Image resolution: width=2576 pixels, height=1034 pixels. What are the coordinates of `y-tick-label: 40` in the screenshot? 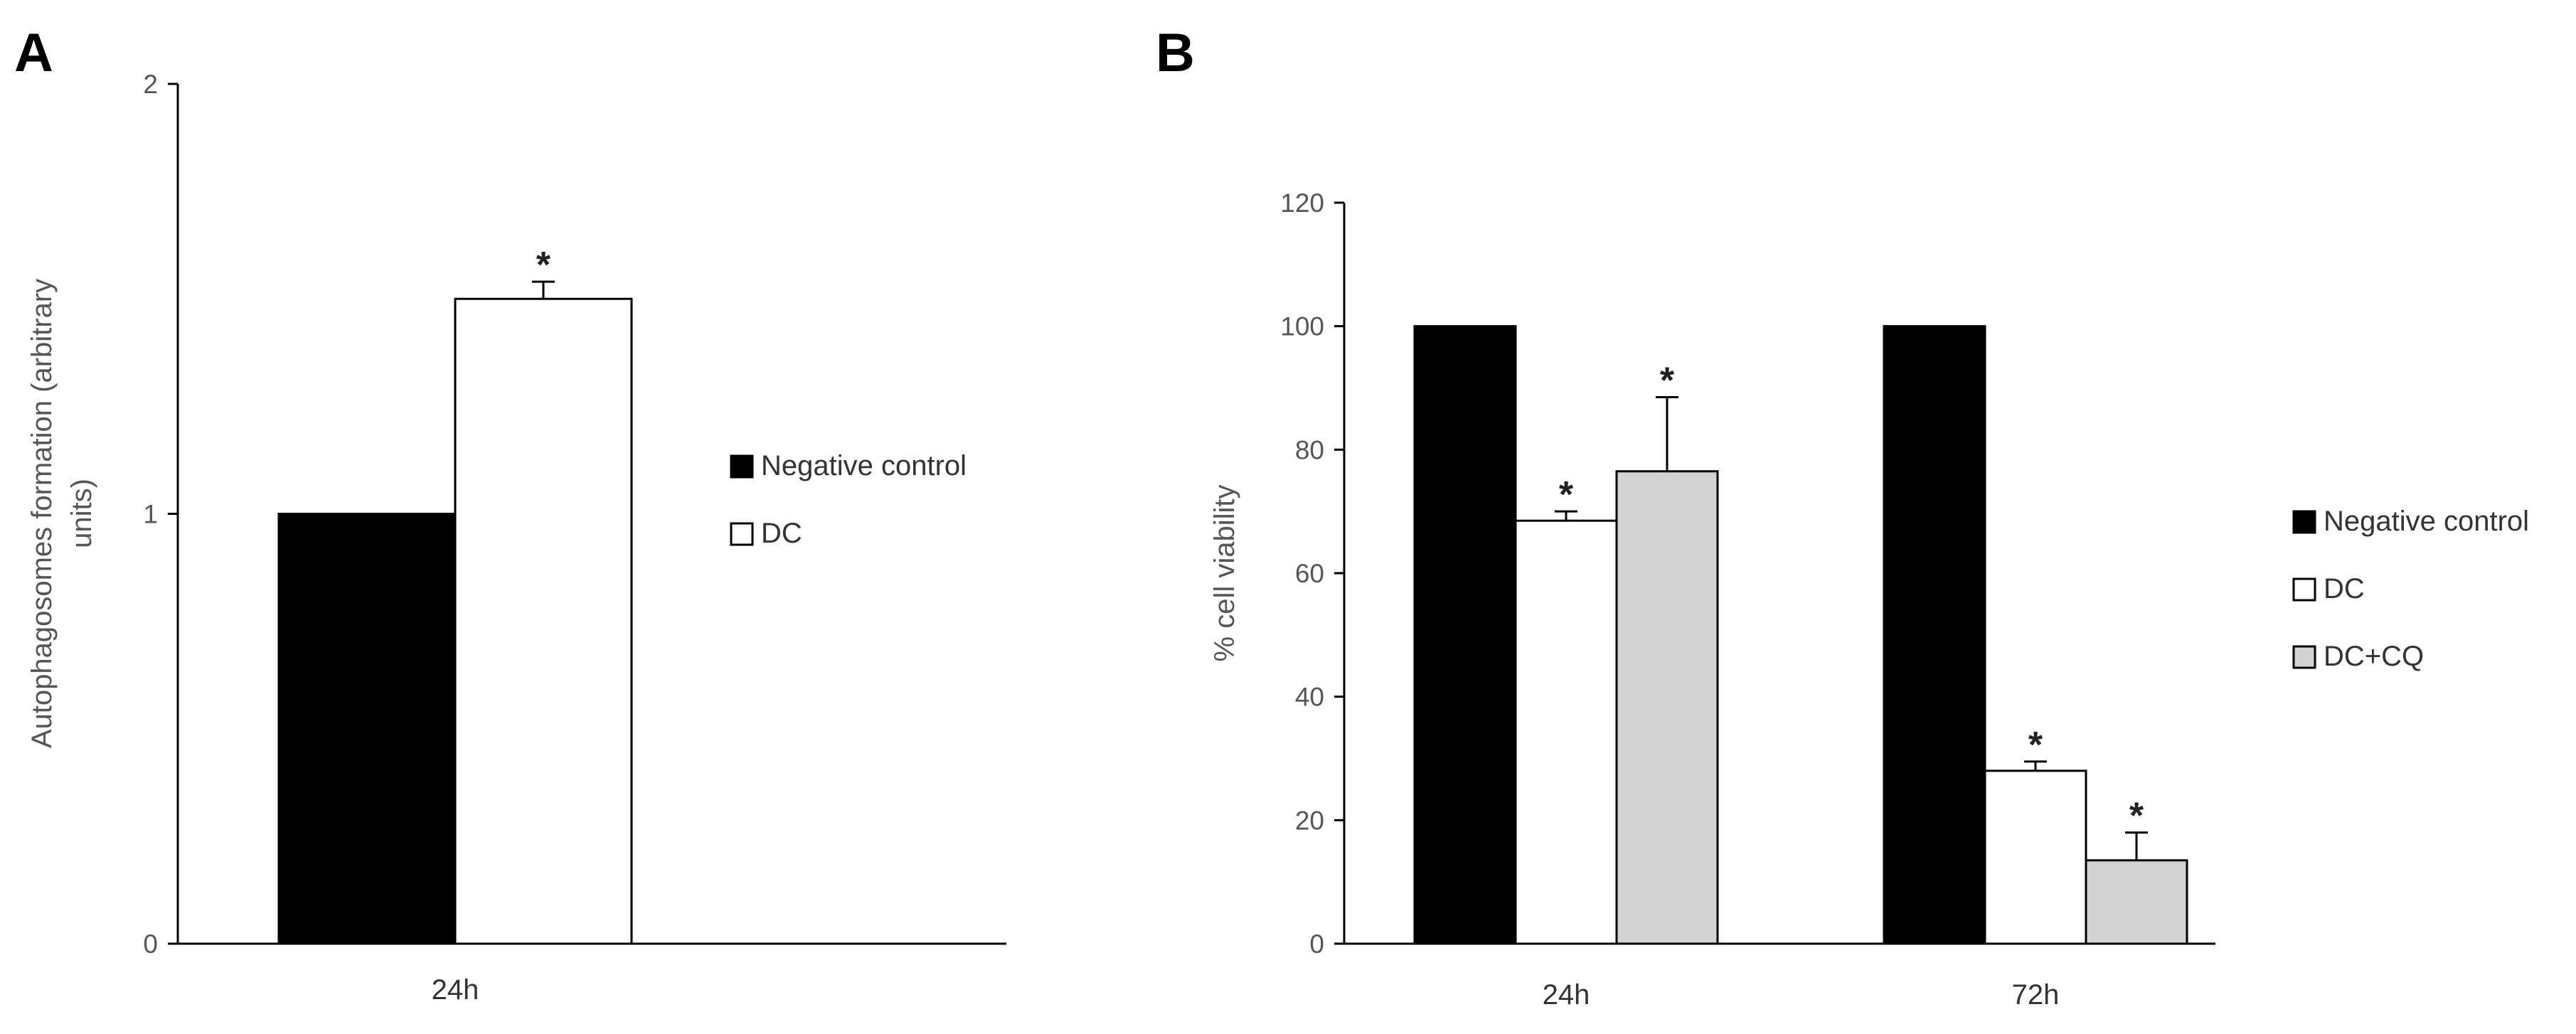 It's located at (1309, 697).